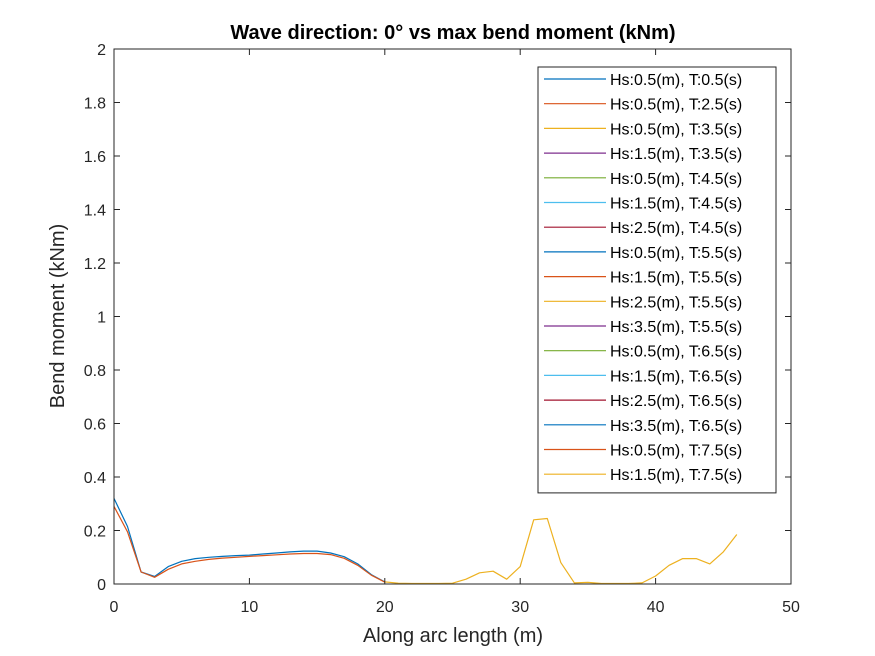  Describe the element at coordinates (791, 607) in the screenshot. I see `x-tick-label: 50` at that location.